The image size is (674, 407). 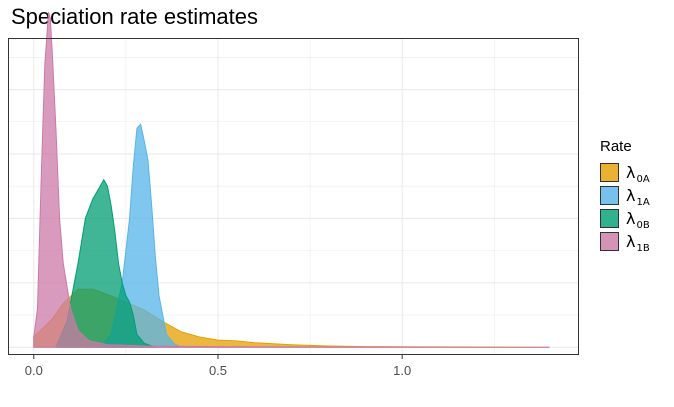 I want to click on legend-item-1a: λ1A, so click(x=625, y=196).